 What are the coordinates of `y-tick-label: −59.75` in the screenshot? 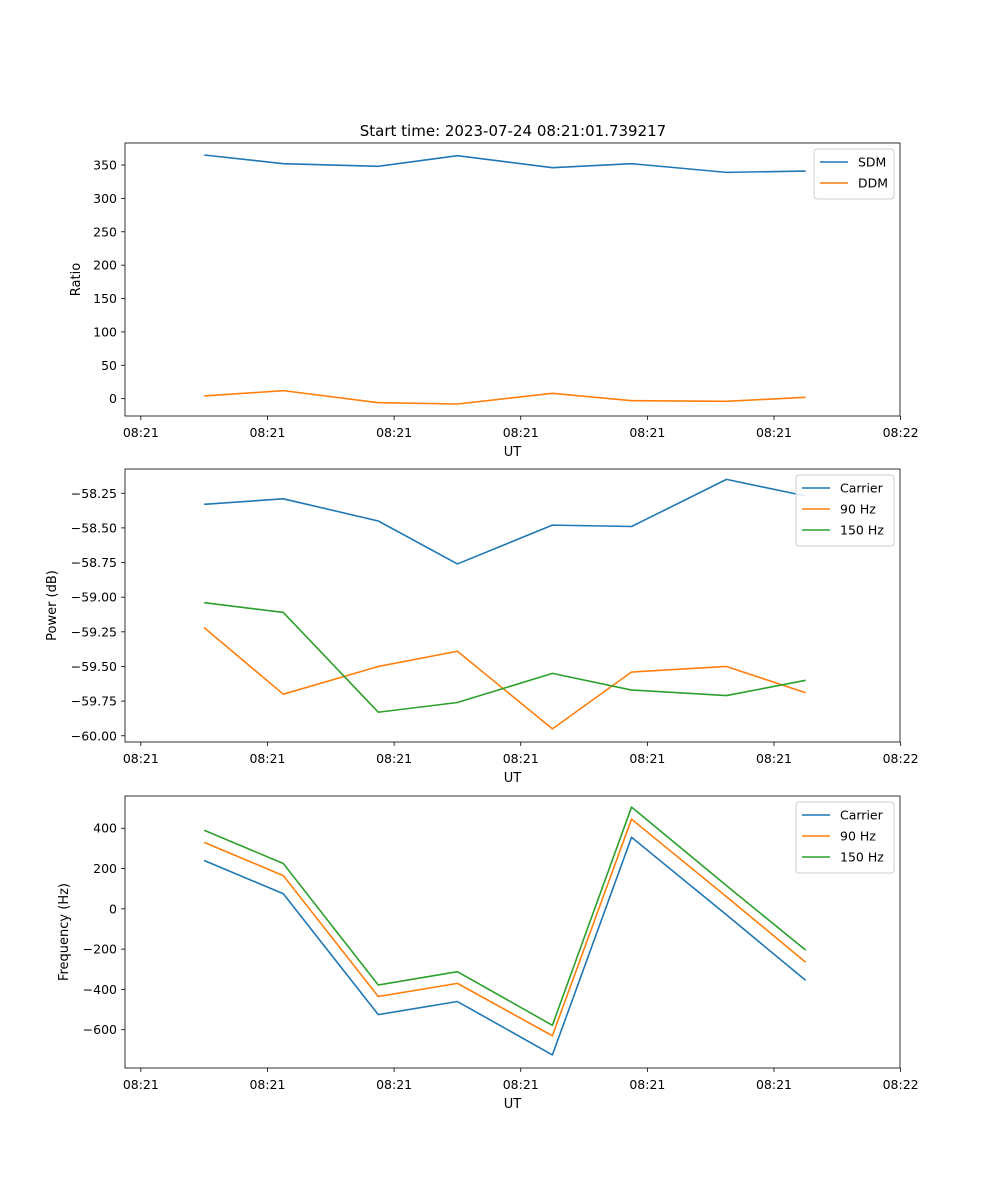 It's located at (94, 701).